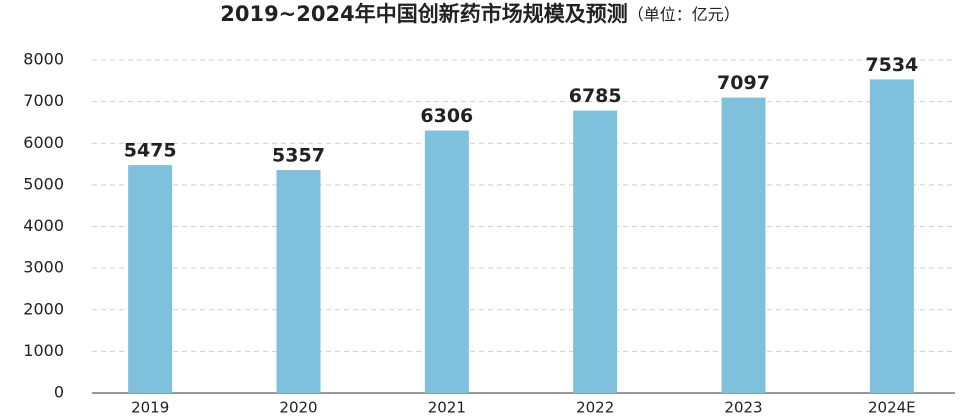  Describe the element at coordinates (43, 142) in the screenshot. I see `y-tick-label: 6000` at that location.